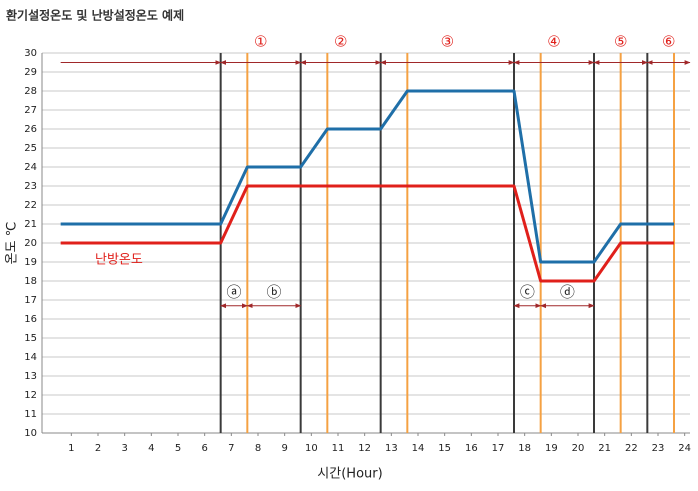 This screenshot has width=698, height=491. What do you see at coordinates (578, 448) in the screenshot?
I see `x-tick-label: 20` at bounding box center [578, 448].